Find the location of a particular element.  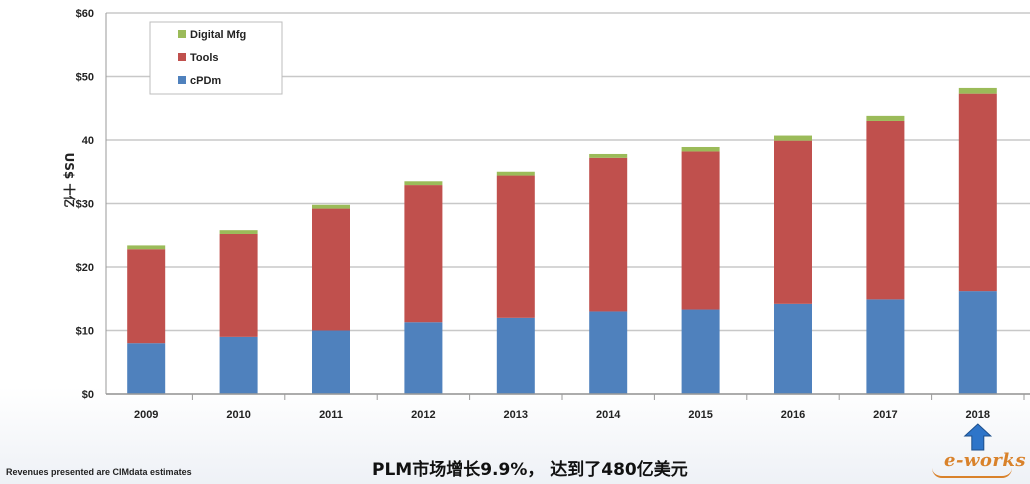

bar-digital-mfg-2012 is located at coordinates (423, 183).